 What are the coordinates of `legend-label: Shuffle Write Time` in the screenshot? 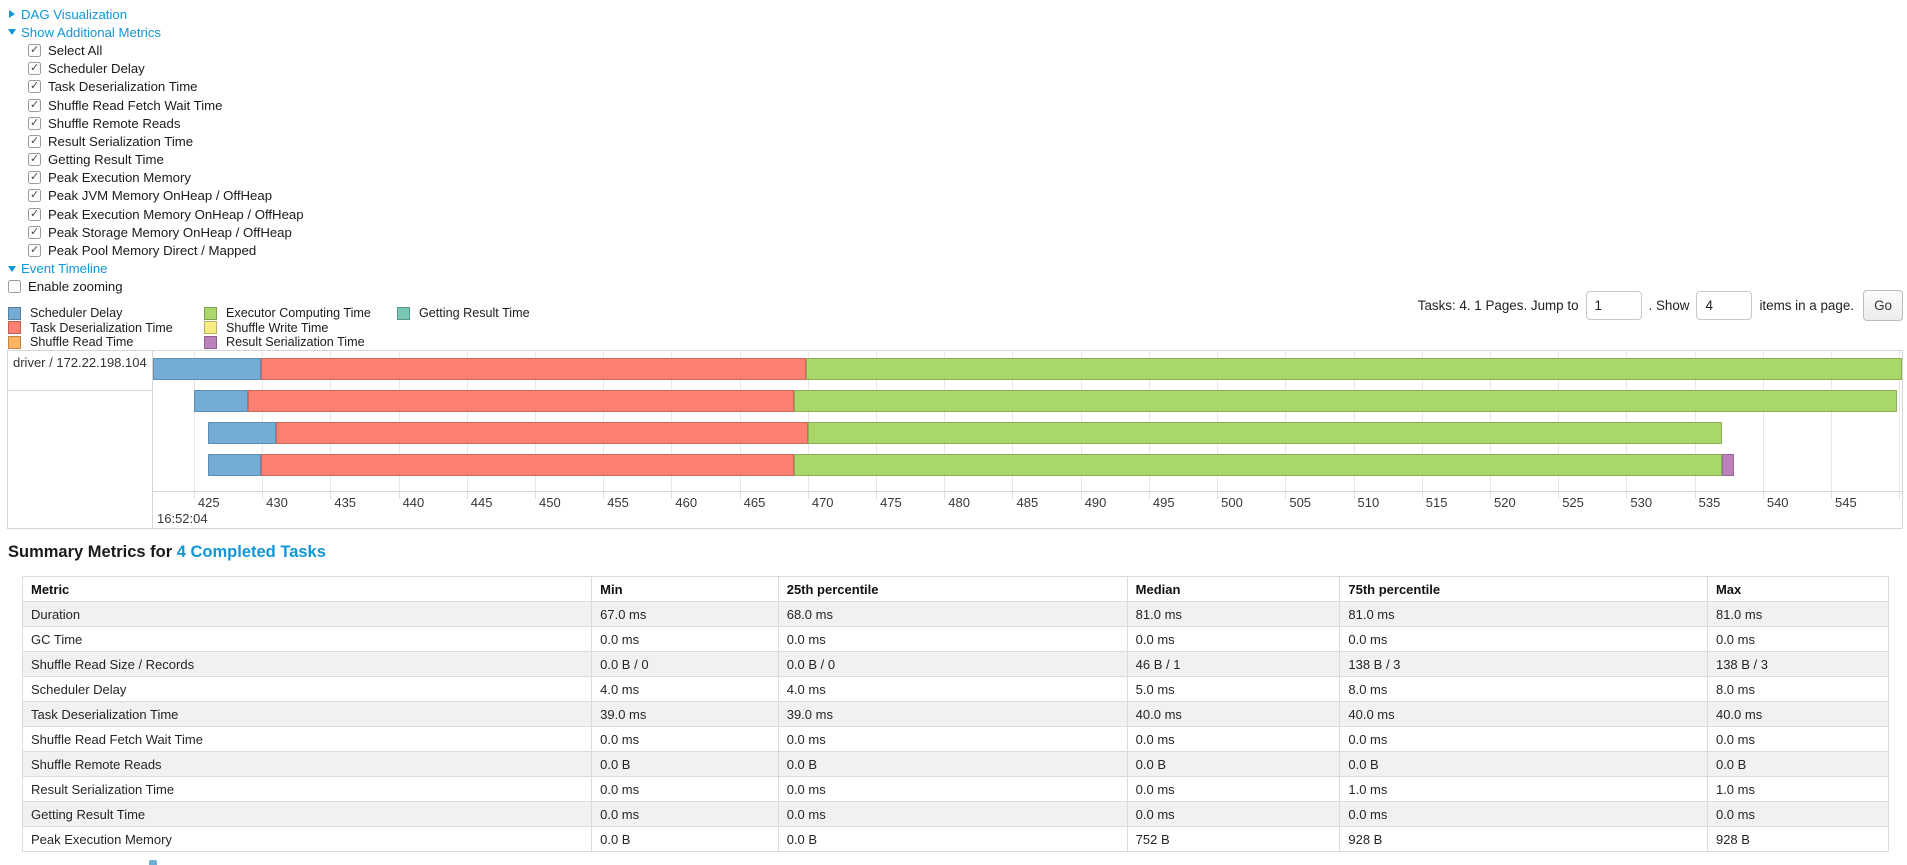 It's located at (277, 327).